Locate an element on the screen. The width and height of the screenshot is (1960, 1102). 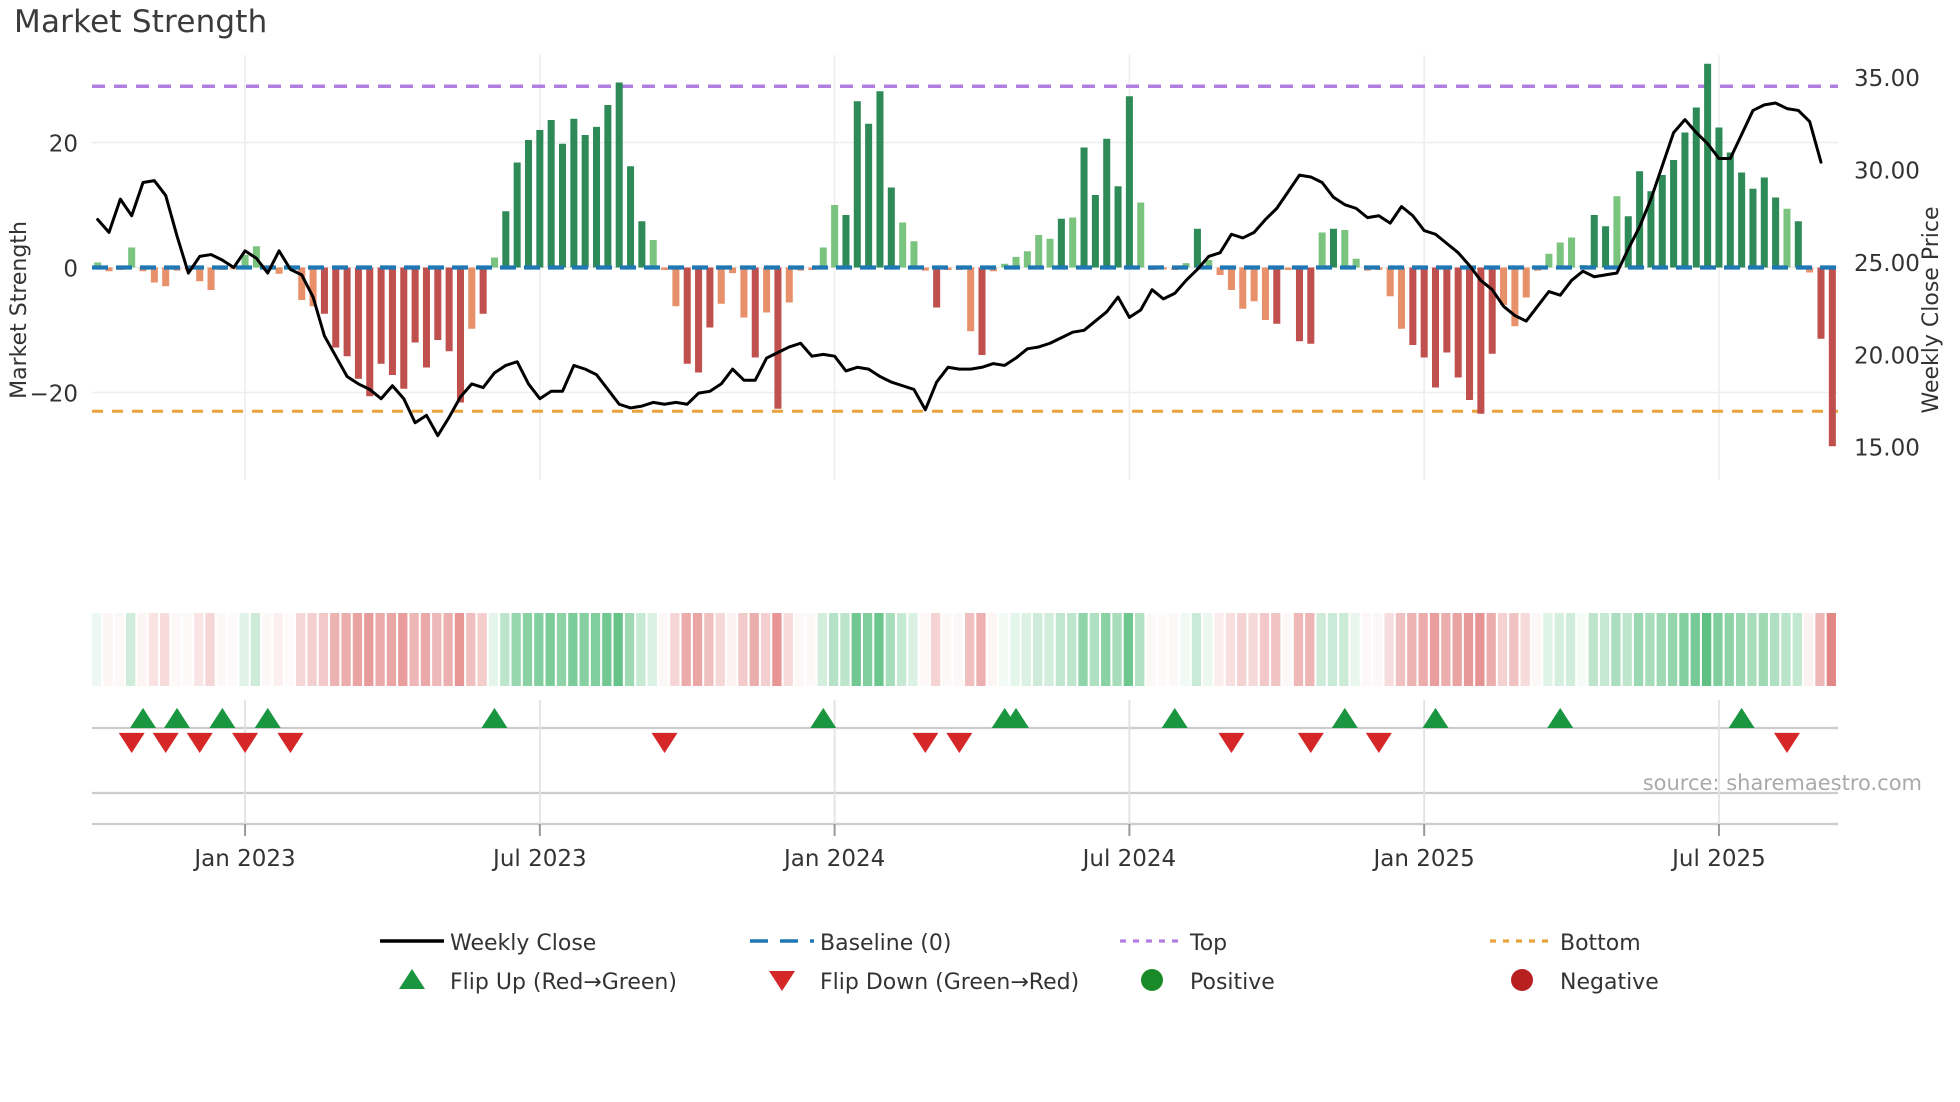
svg-text: Jul 2025 is located at coordinates (1718, 859).